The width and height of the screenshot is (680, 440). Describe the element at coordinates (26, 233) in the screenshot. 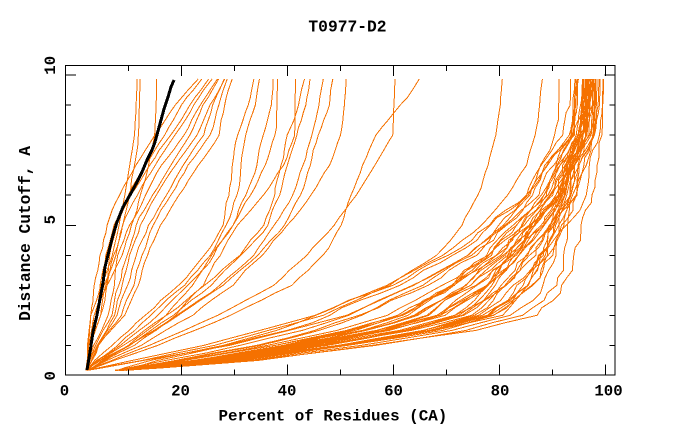

I see `svg-text: Distance Cutoff, A` at that location.